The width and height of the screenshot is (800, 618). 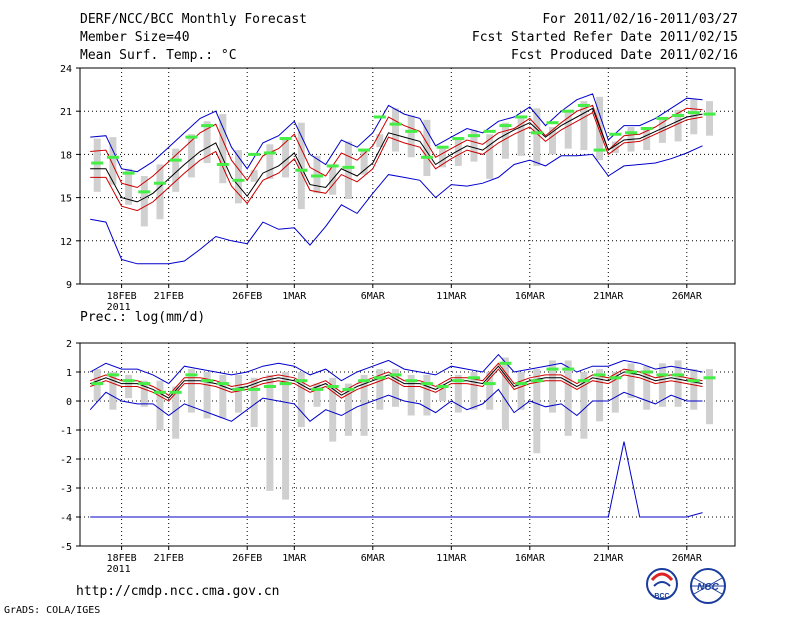 What do you see at coordinates (66, 199) in the screenshot?
I see `temp-ytick-label: 15` at bounding box center [66, 199].